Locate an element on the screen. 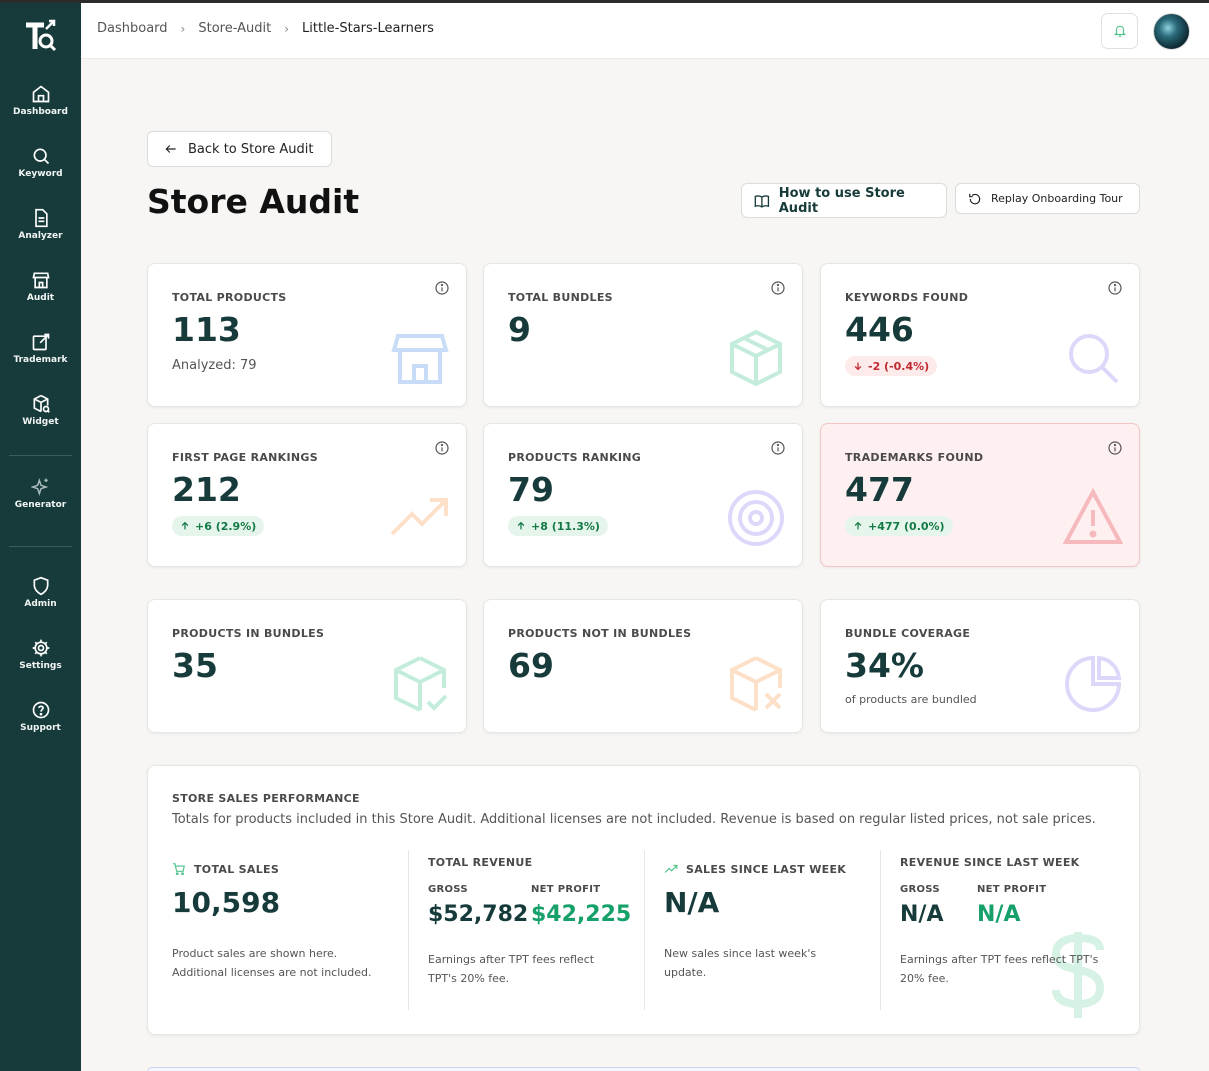 The image size is (1209, 1071). sidebar-item-label: Support is located at coordinates (40, 727).